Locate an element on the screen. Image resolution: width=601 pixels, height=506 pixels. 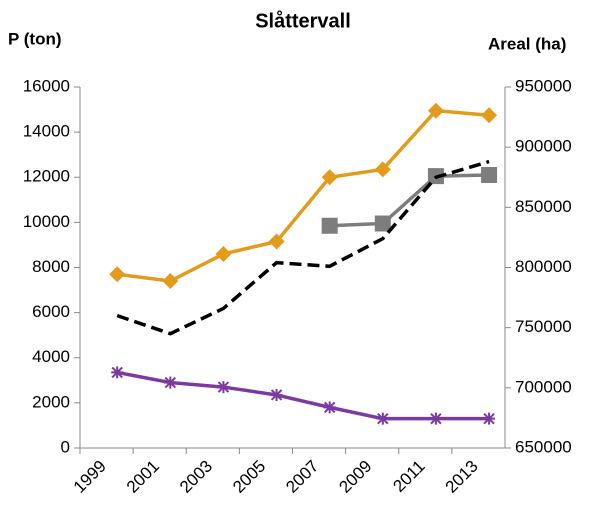
y-tick-label: 14000 is located at coordinates (46, 131).